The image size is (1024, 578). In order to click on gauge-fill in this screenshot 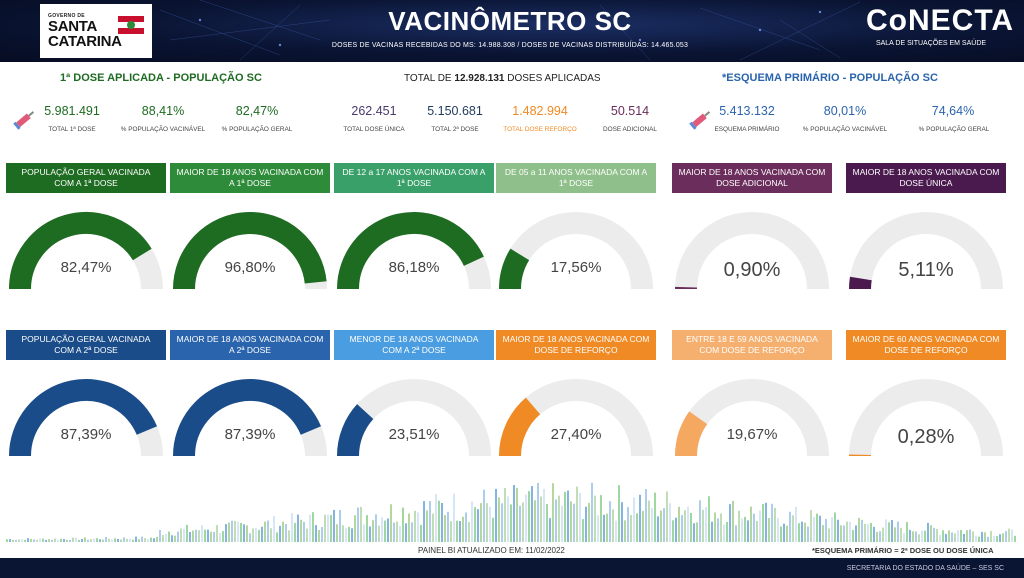, I will do `click(520, 427)`.